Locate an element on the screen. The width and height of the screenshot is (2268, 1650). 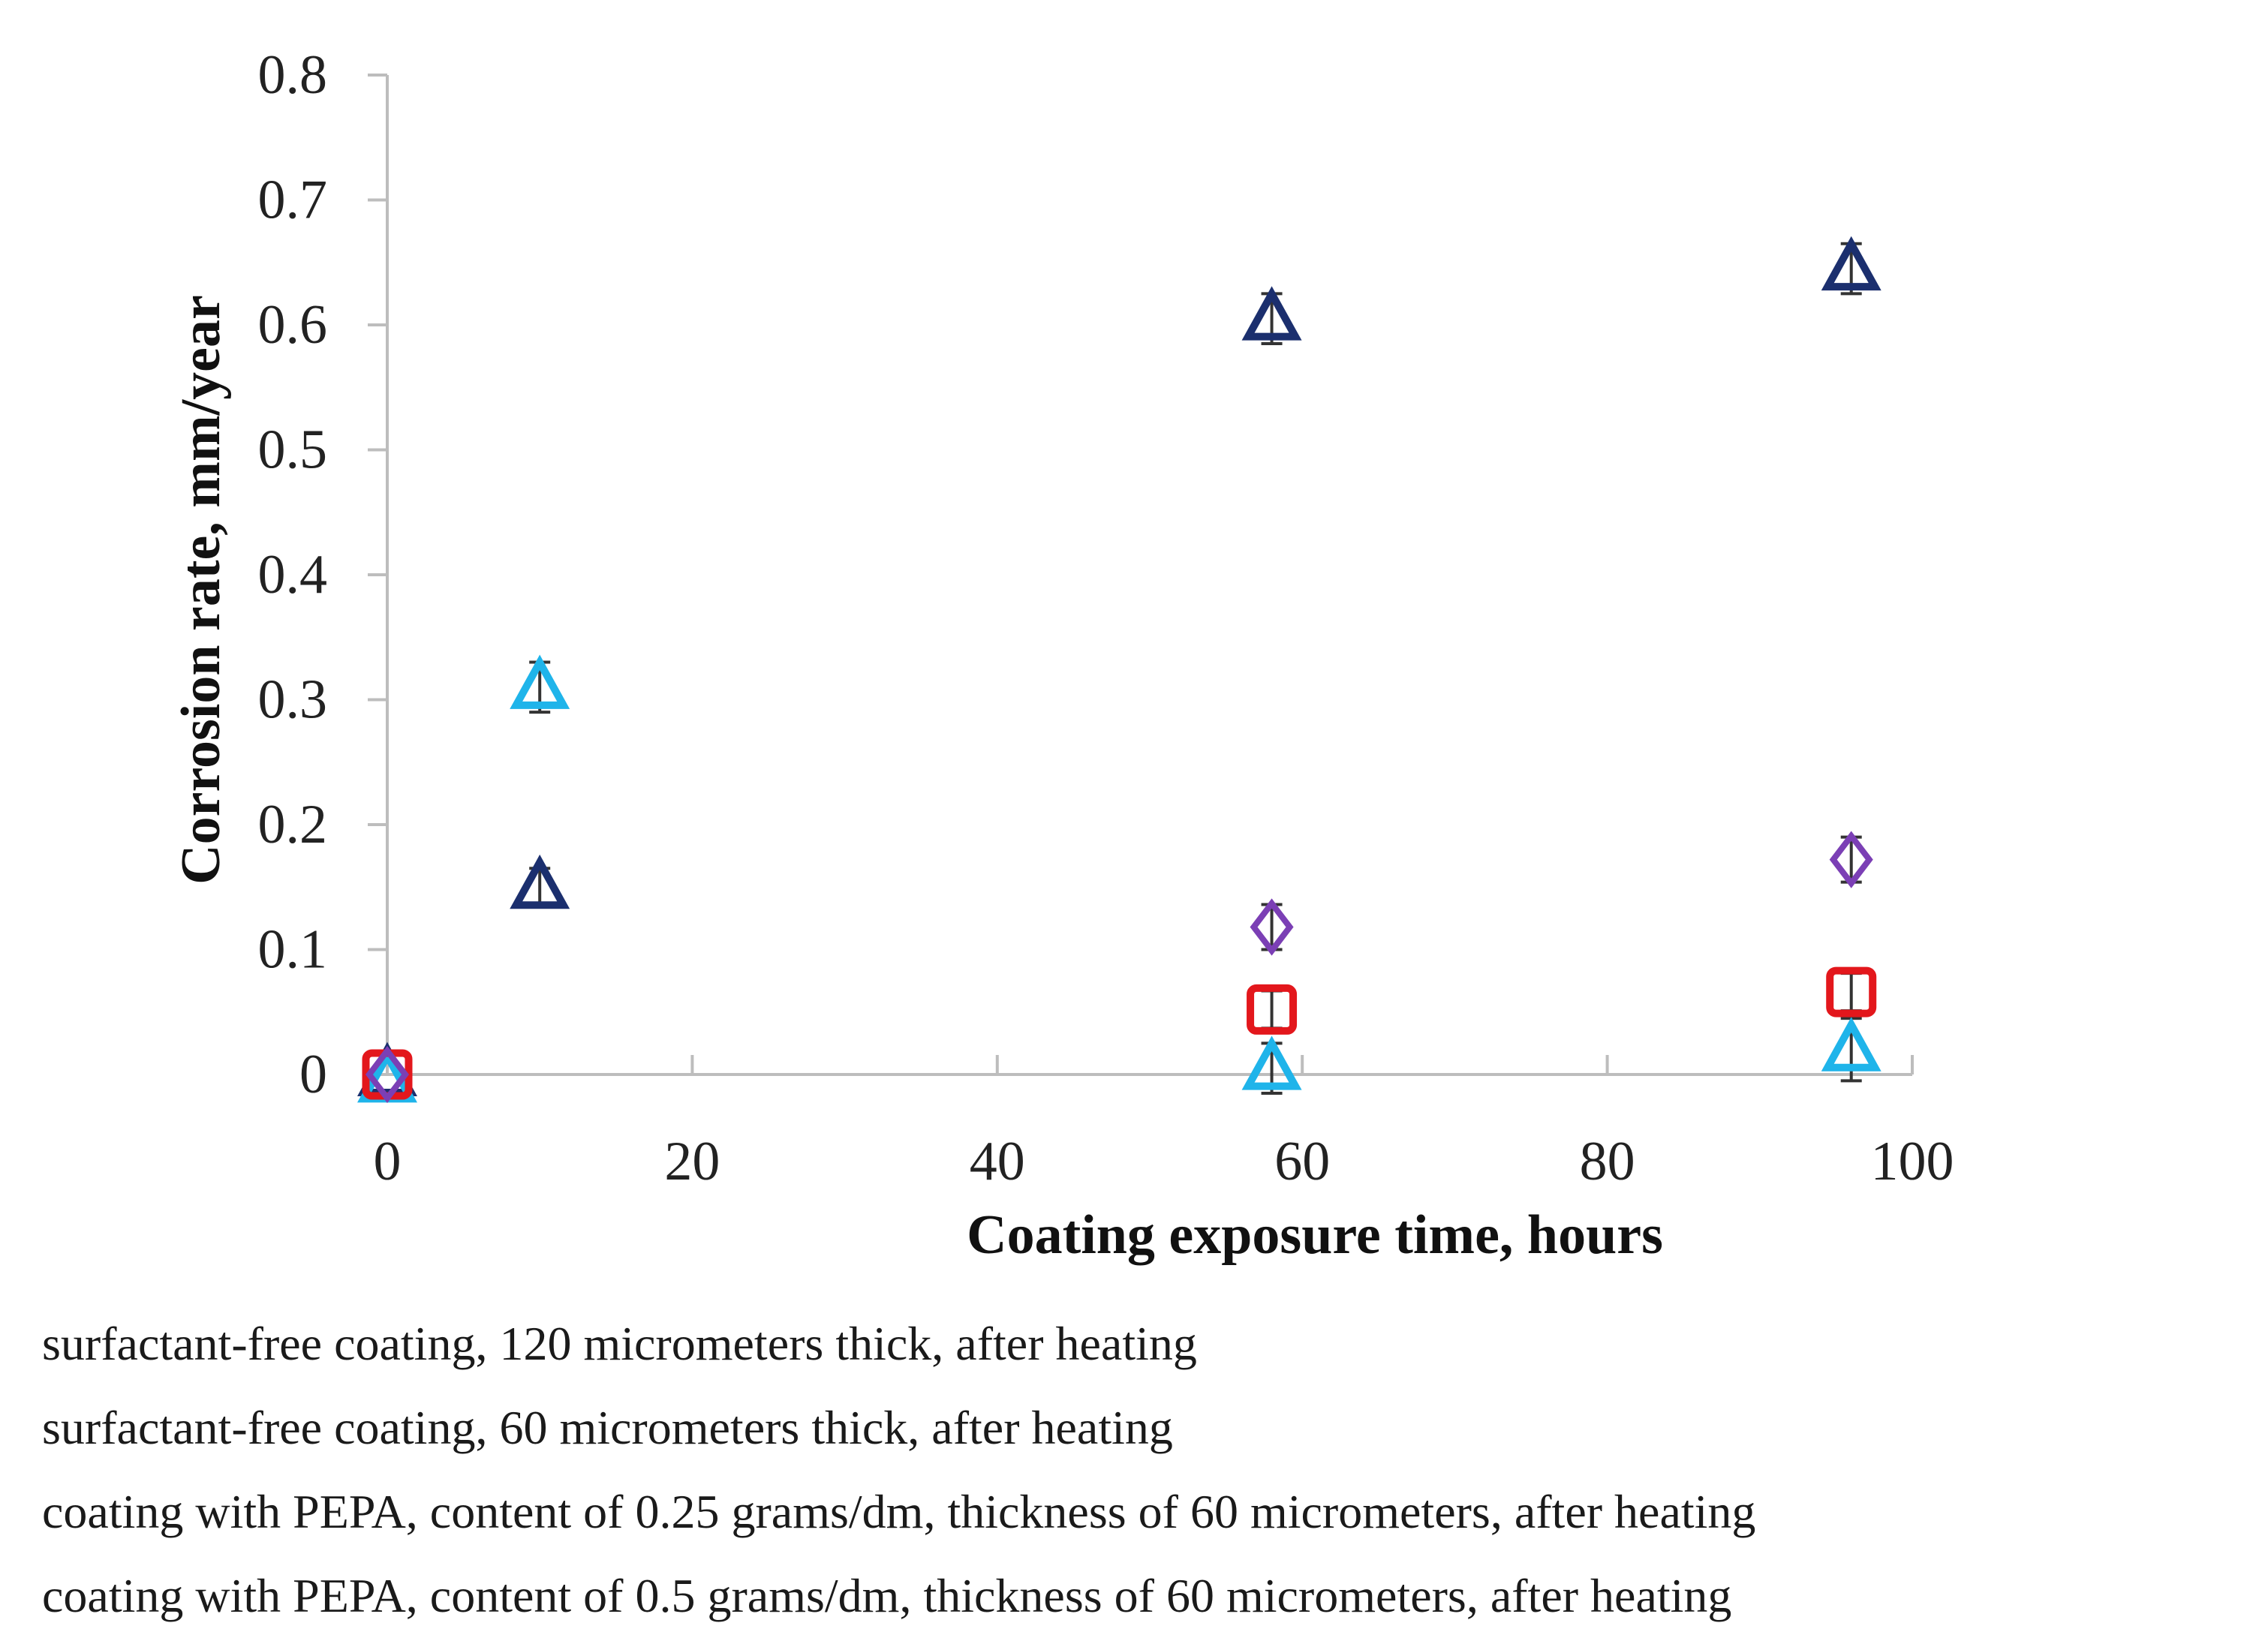
x-axis-title: Coating exposure time, hours is located at coordinates (1315, 1235).